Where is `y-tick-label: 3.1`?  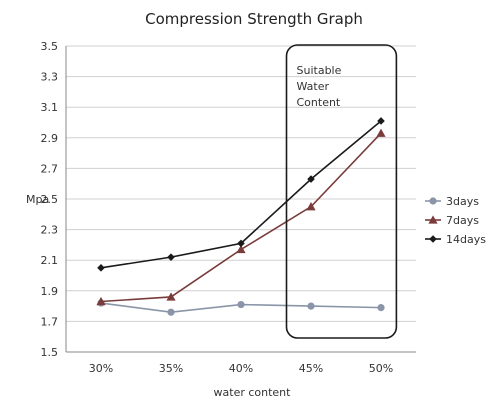
y-tick-label: 3.1 is located at coordinates (50, 107).